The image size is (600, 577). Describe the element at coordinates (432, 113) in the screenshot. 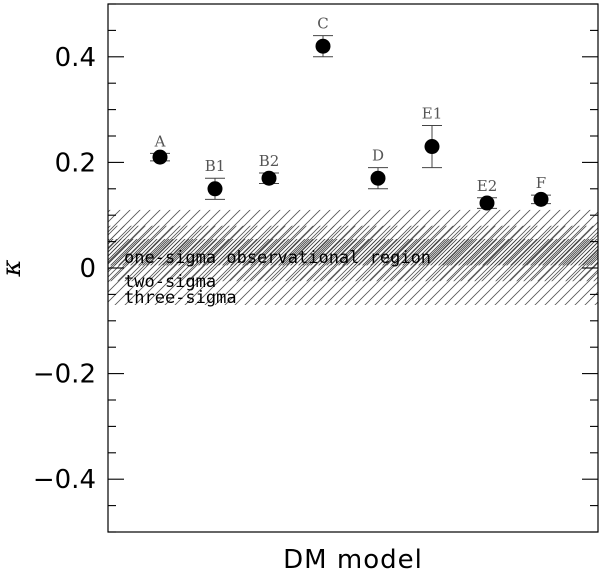

I see `point-label: E1` at that location.